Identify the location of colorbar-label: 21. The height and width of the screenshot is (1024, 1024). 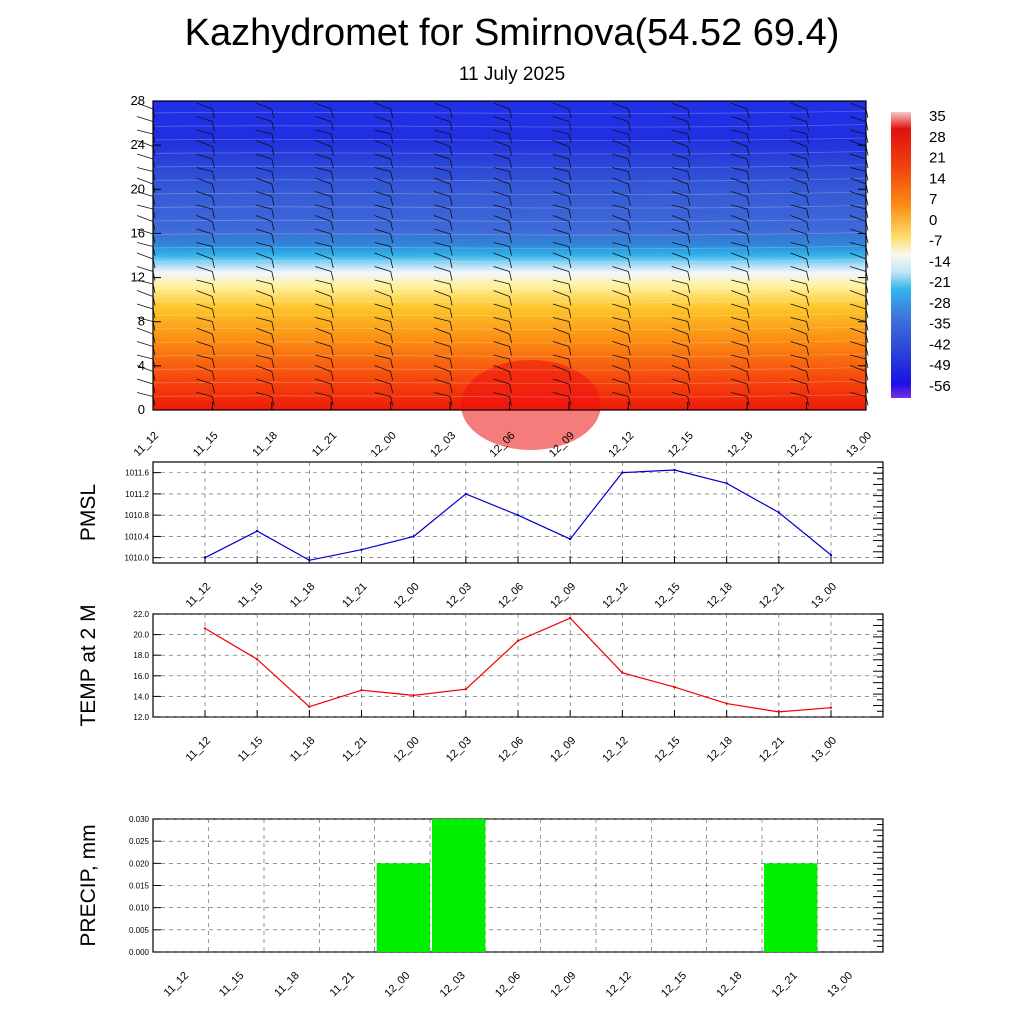
(937, 158).